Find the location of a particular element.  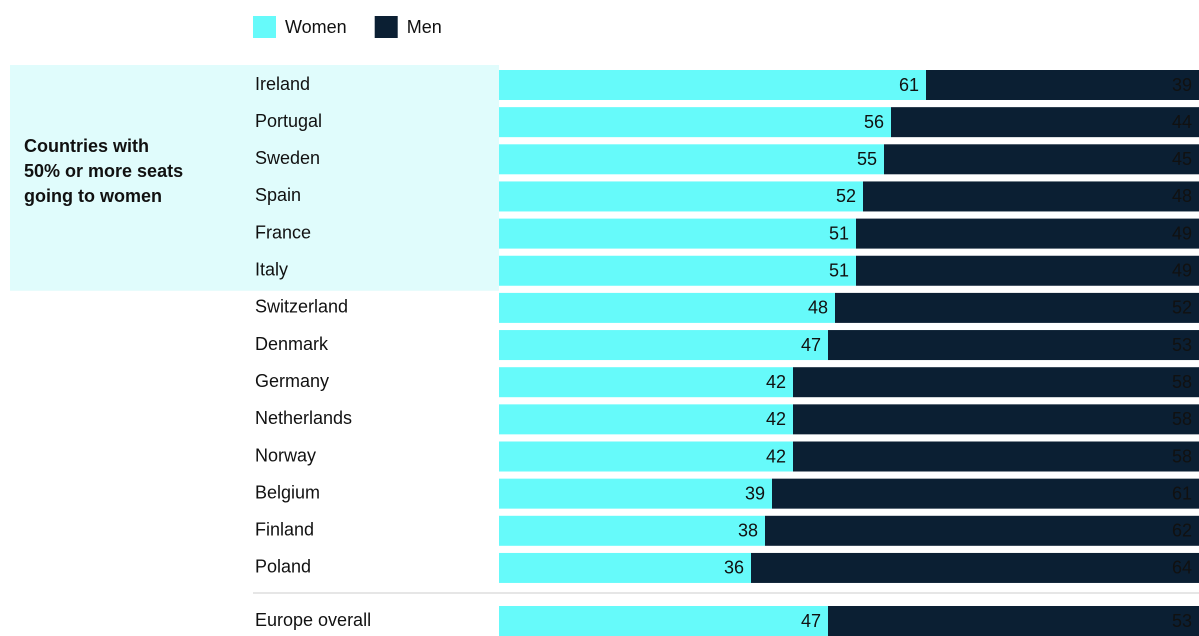

value-label: 64 is located at coordinates (1182, 568).